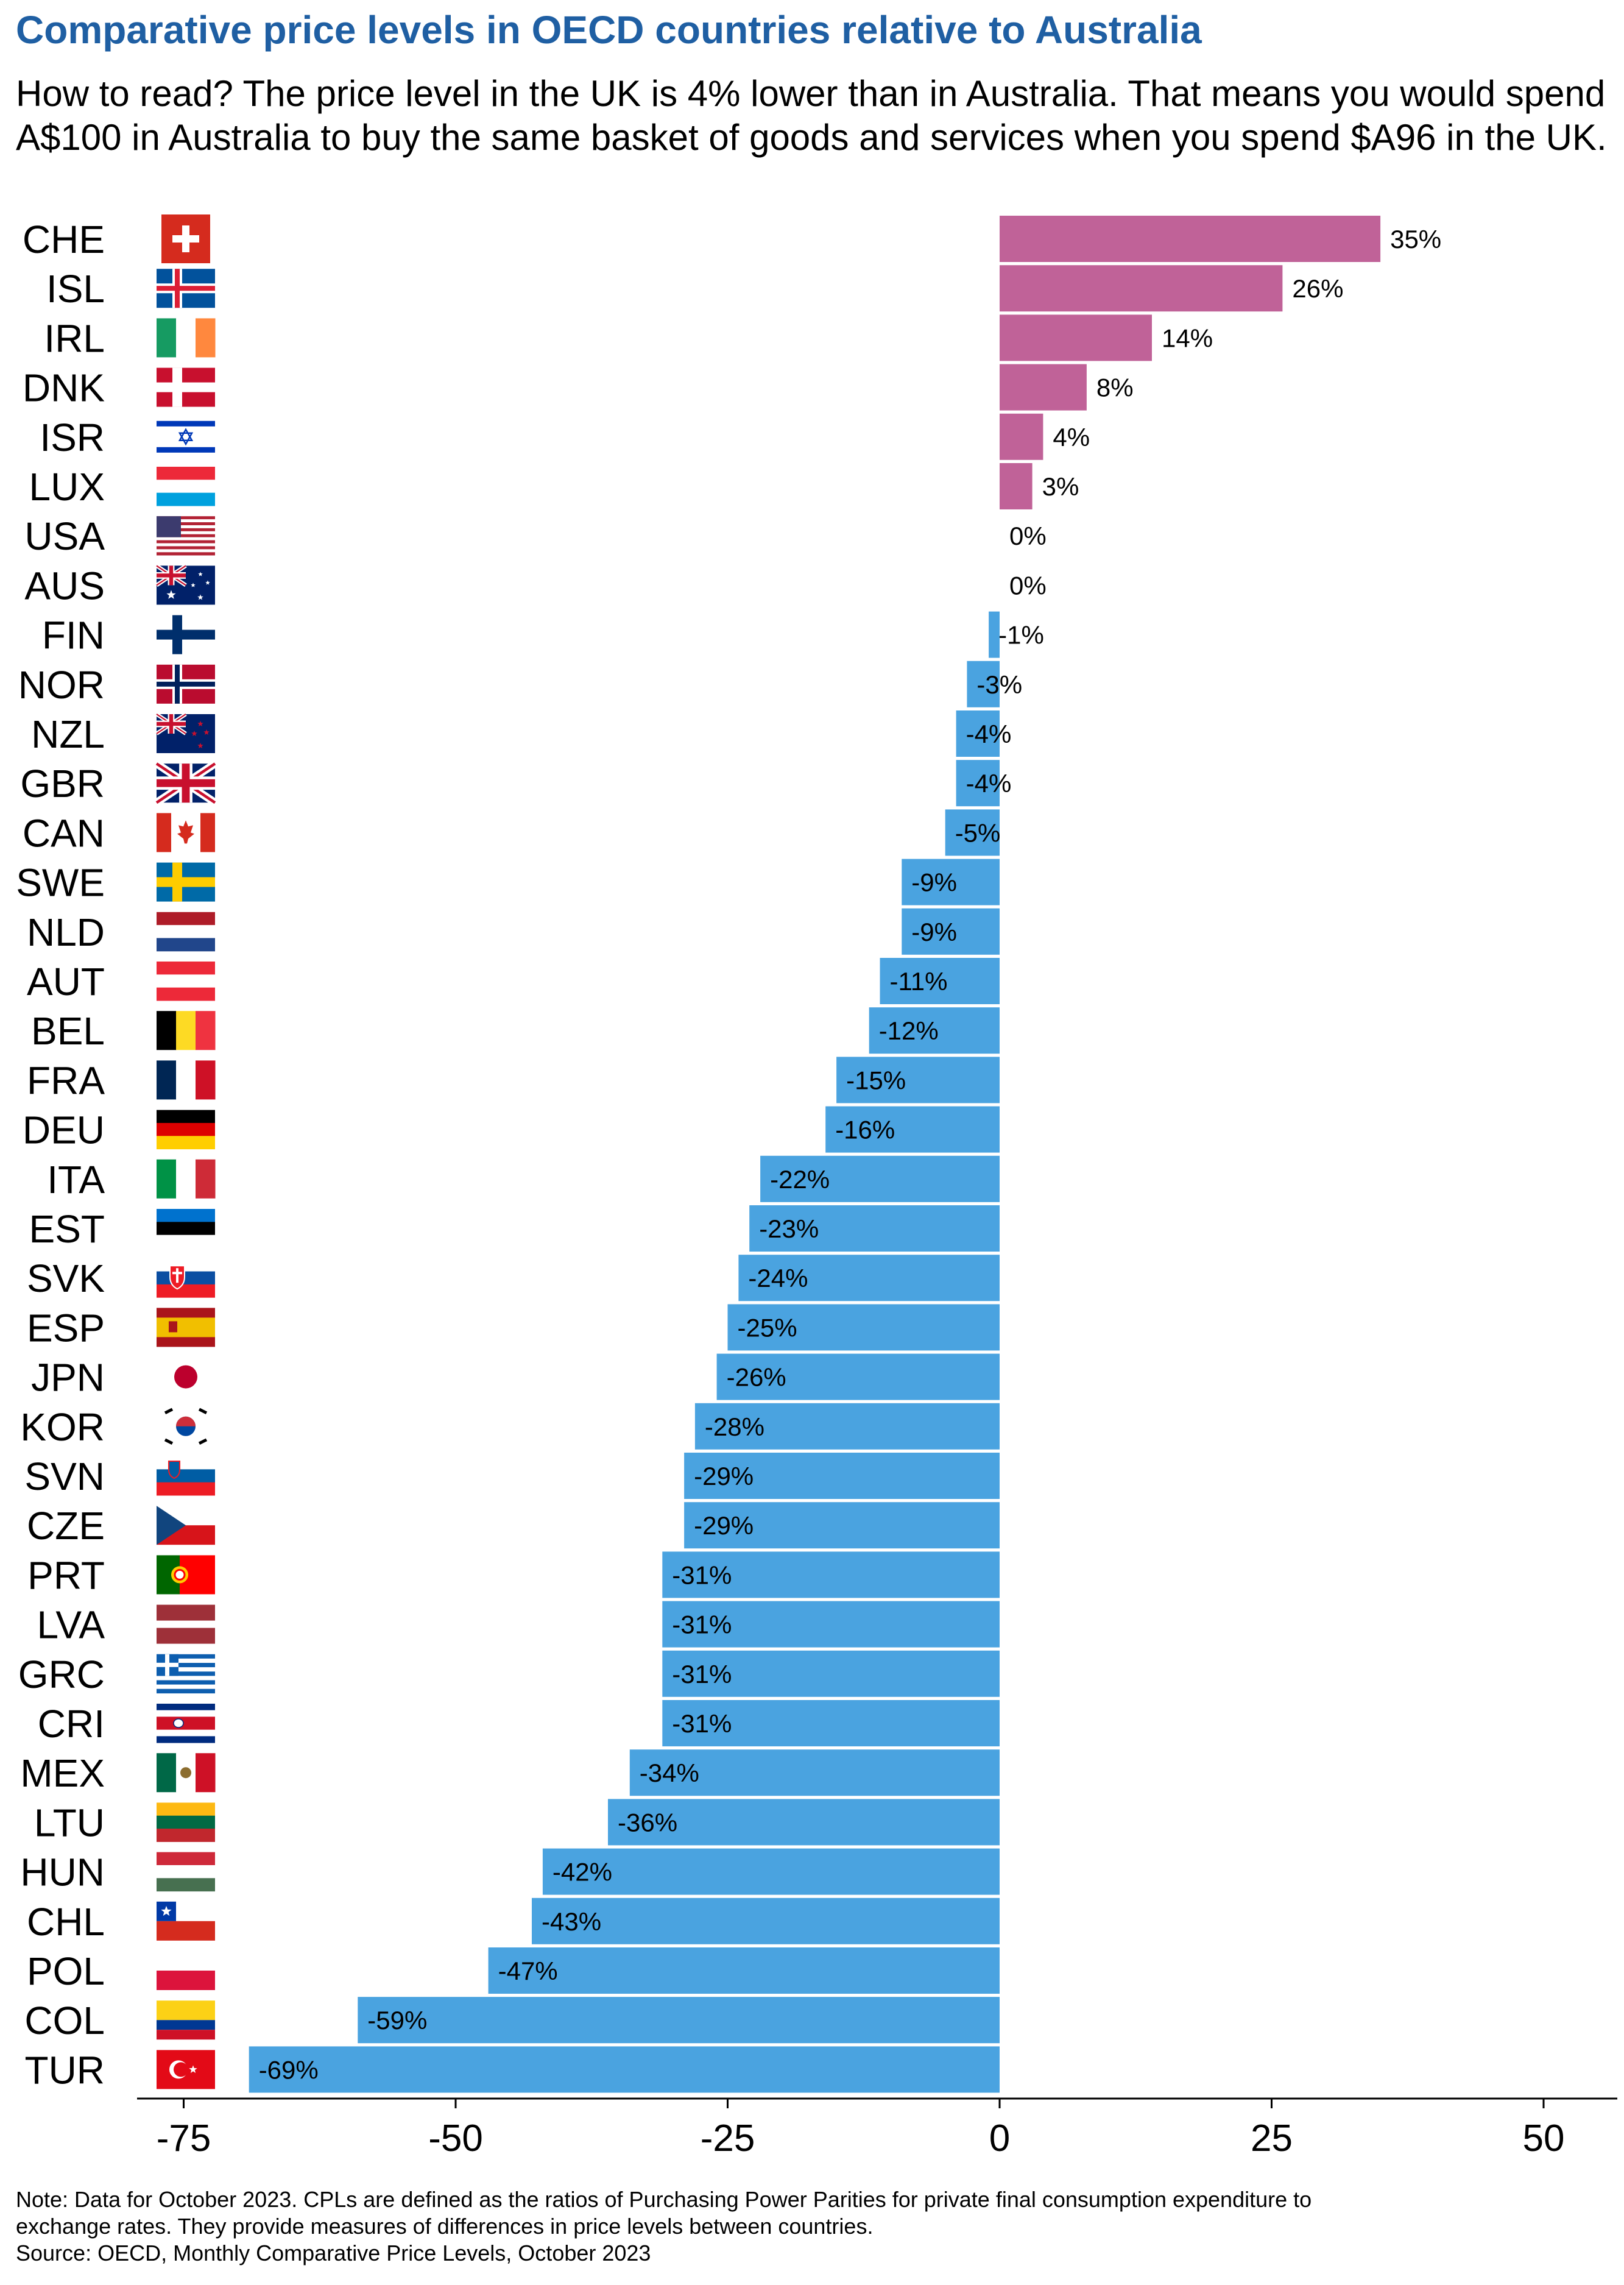 The height and width of the screenshot is (2285, 1624). I want to click on data-label-can: -5%, so click(978, 832).